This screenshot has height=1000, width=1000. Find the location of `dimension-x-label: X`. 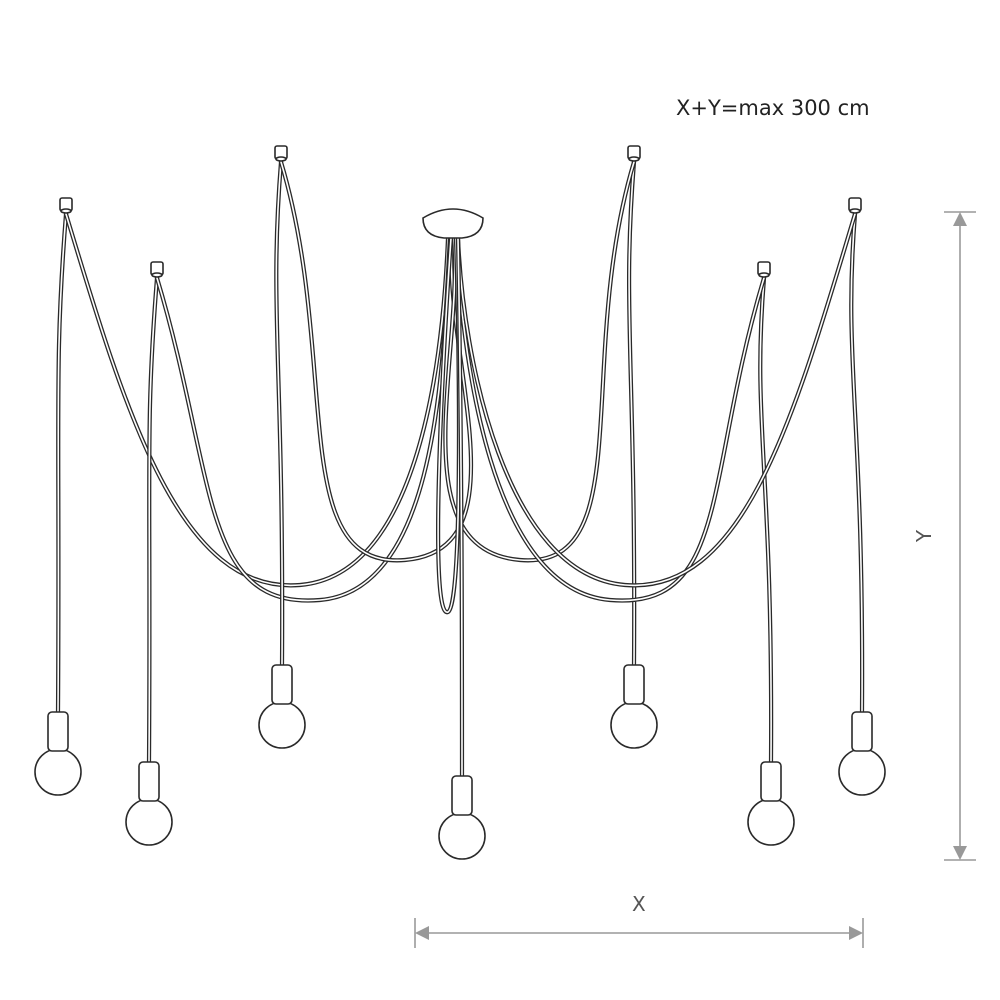

dimension-x-label: X is located at coordinates (639, 904).